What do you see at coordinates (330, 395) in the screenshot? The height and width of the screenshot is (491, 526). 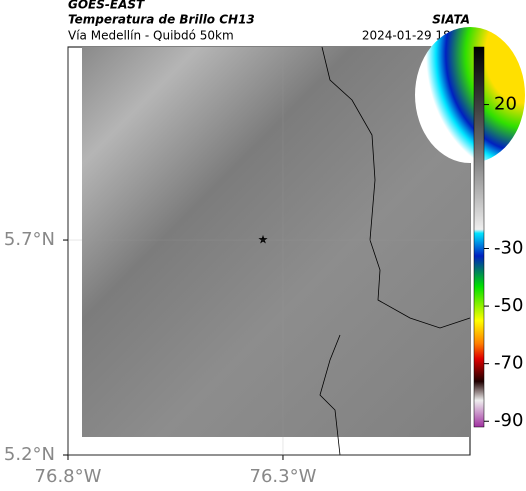 I see `border` at bounding box center [330, 395].